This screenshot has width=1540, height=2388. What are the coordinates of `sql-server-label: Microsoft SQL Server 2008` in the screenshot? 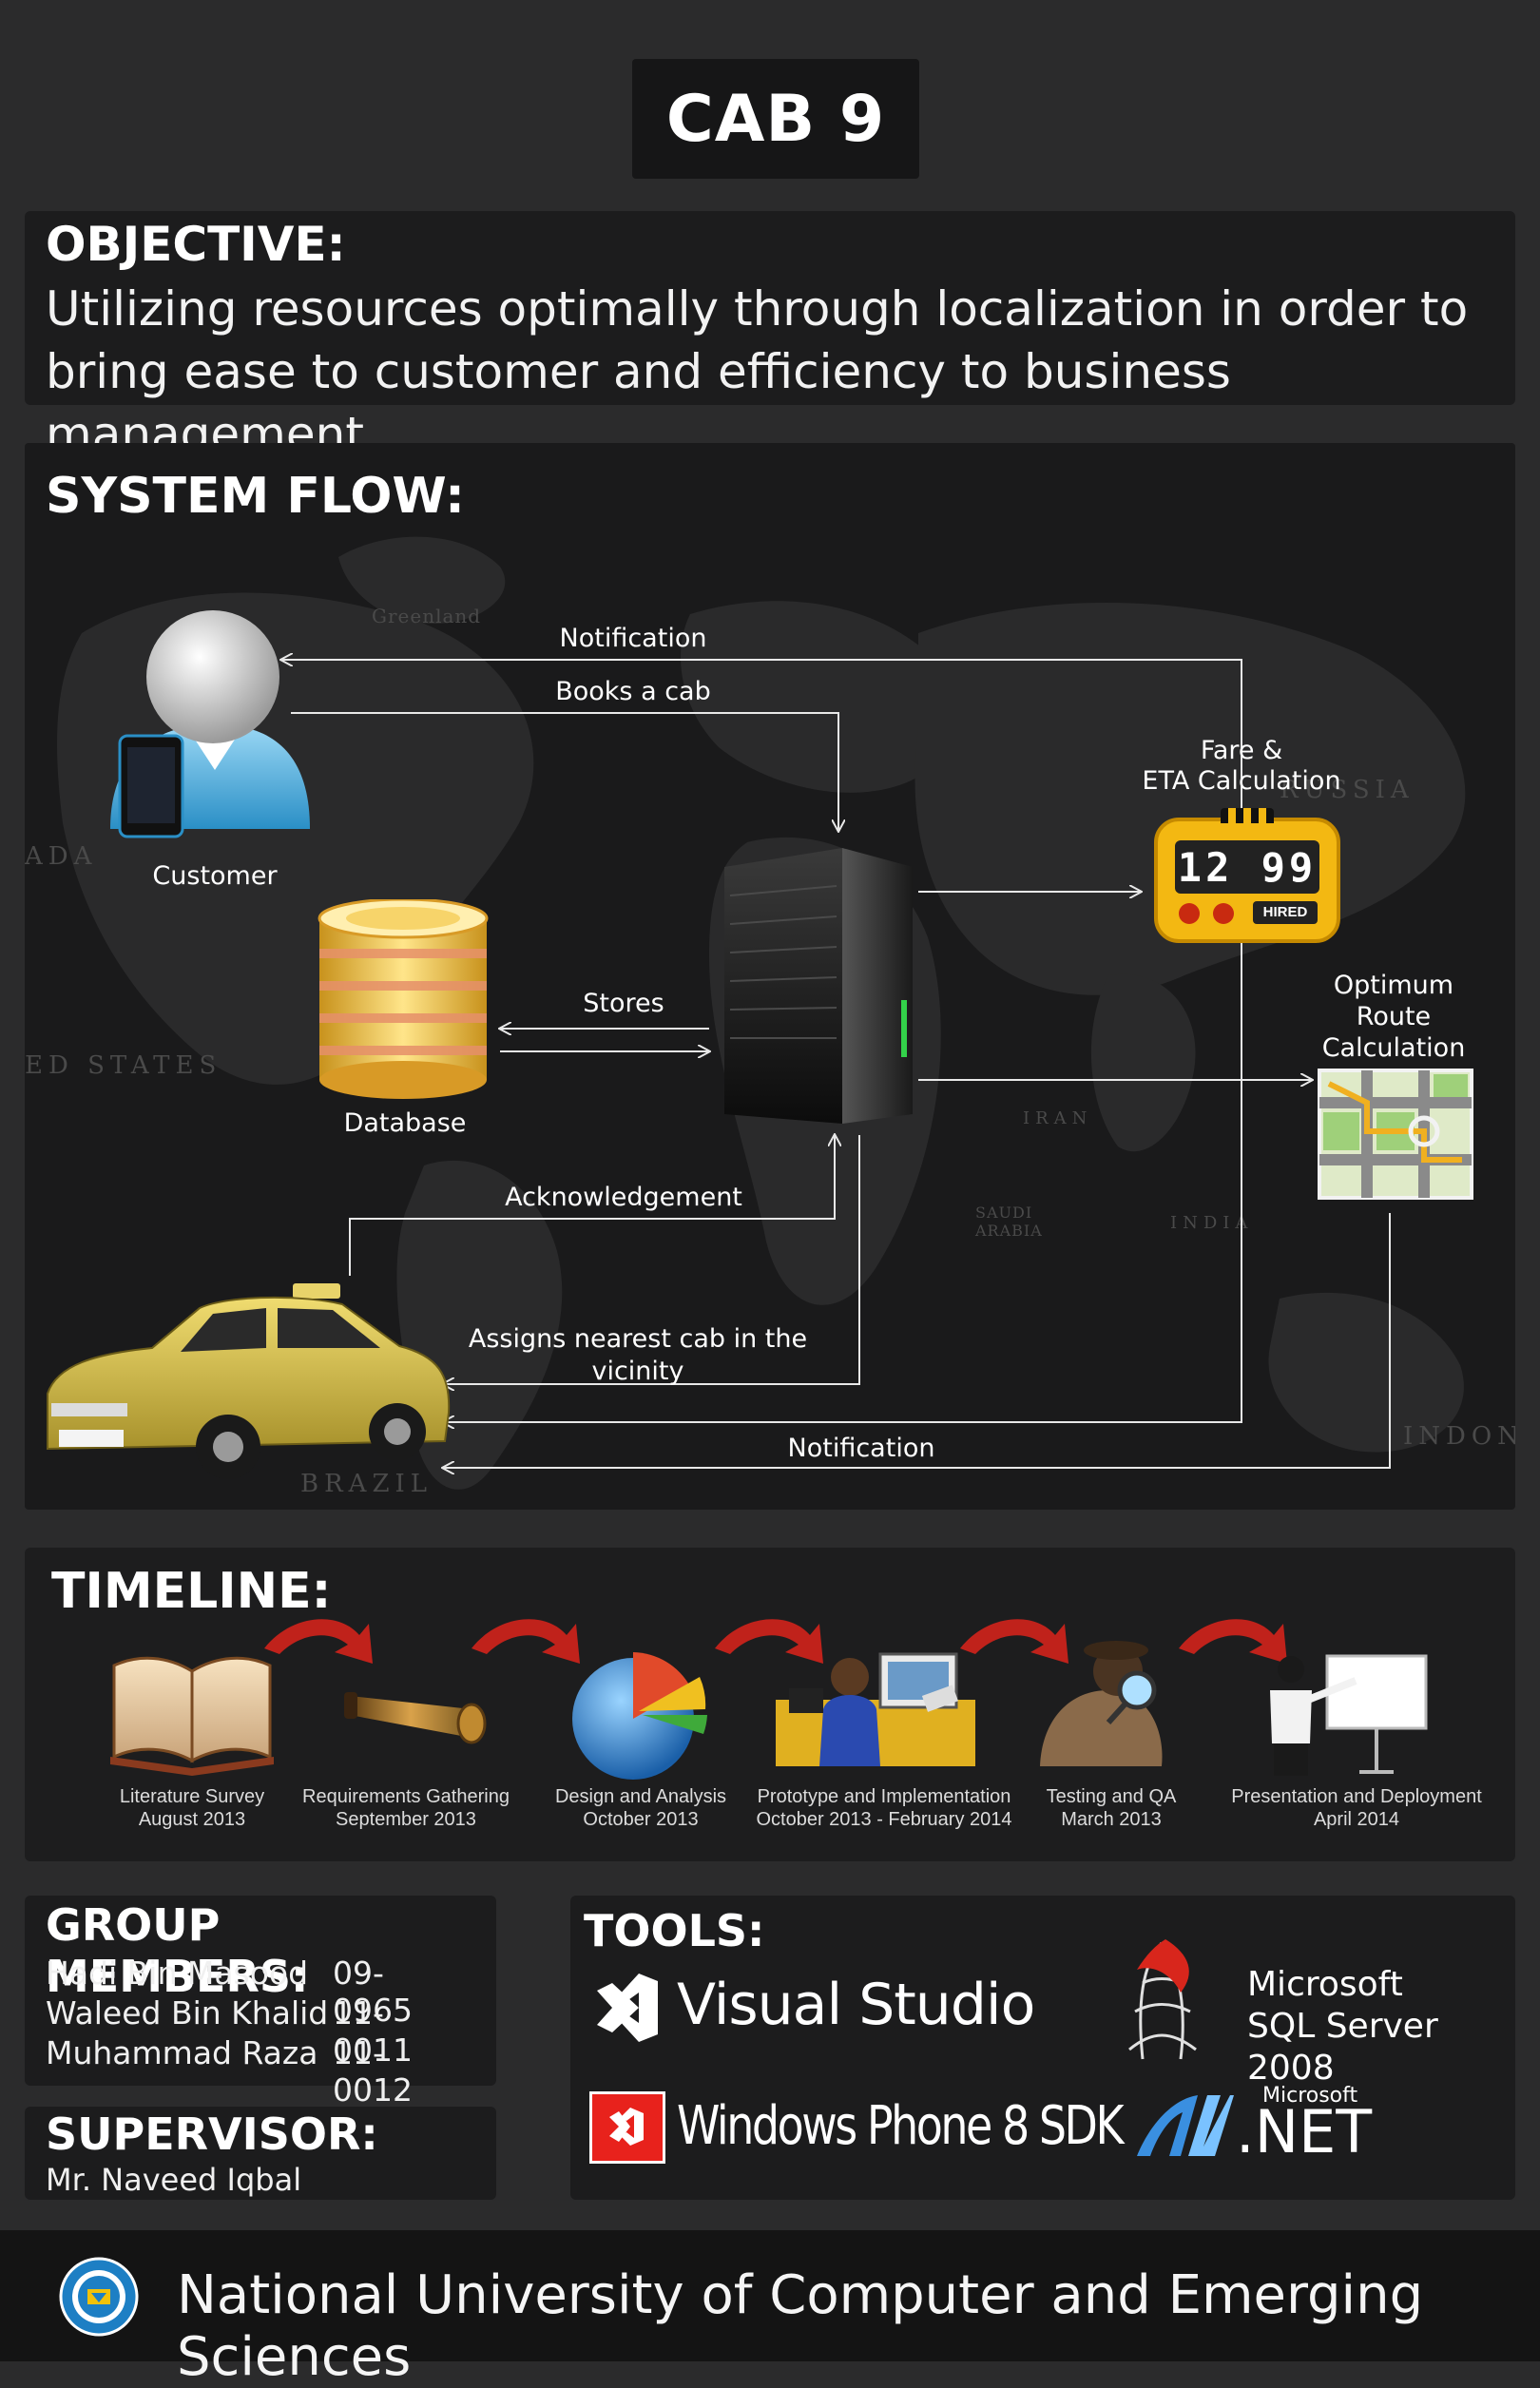 It's located at (1381, 2027).